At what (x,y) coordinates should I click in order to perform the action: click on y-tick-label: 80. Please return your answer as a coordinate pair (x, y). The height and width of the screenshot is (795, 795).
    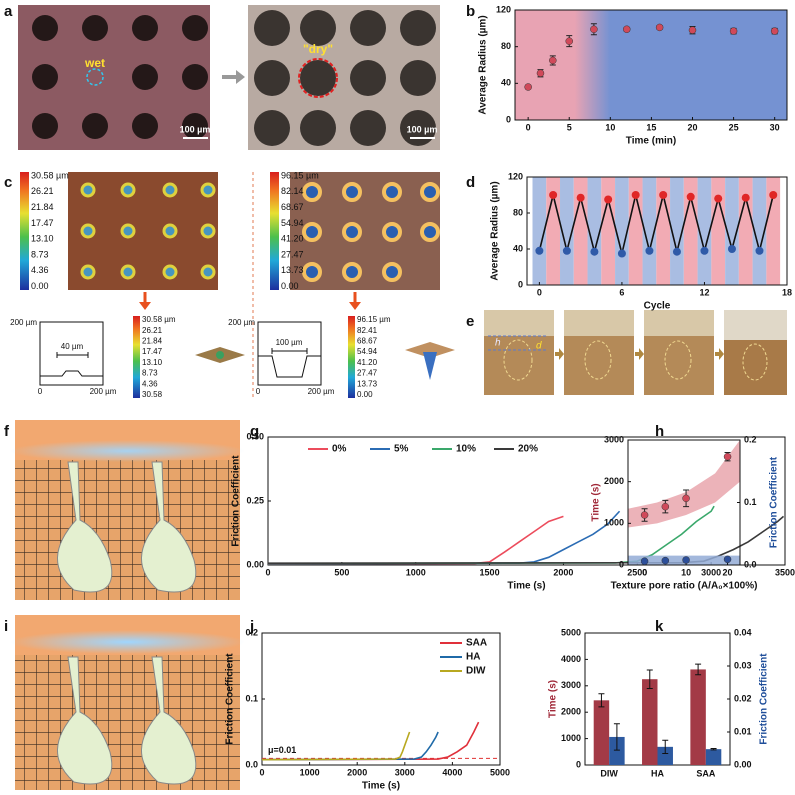
    Looking at the image, I should click on (518, 212).